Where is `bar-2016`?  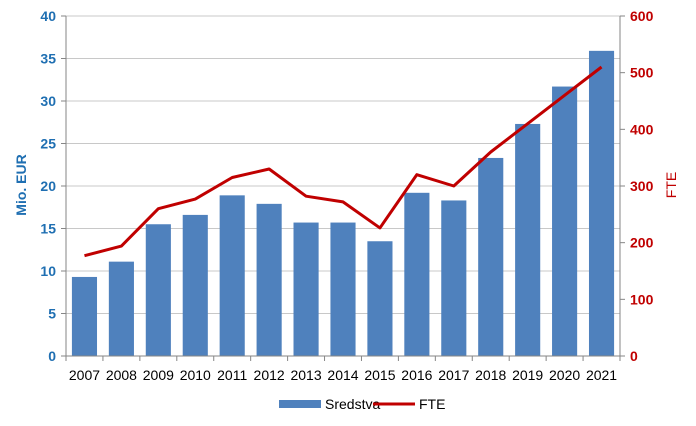 bar-2016 is located at coordinates (417, 274).